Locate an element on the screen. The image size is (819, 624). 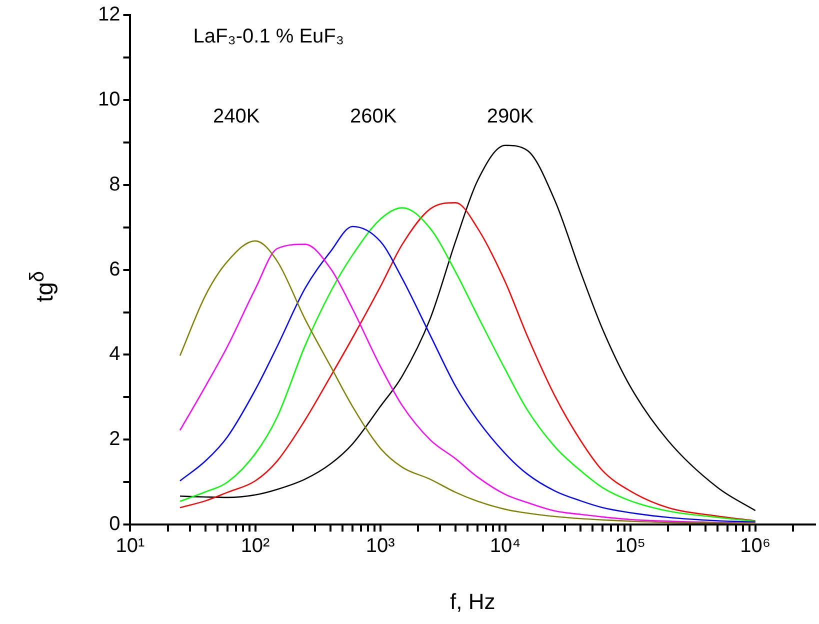
x-tick-label: 10² is located at coordinates (255, 546).